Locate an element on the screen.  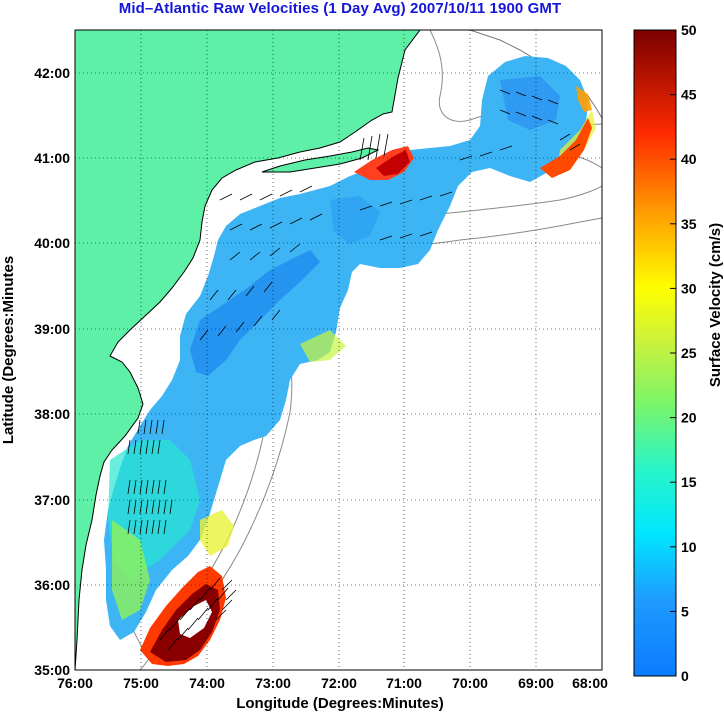
colorbar-tick-label: 35 is located at coordinates (689, 224).